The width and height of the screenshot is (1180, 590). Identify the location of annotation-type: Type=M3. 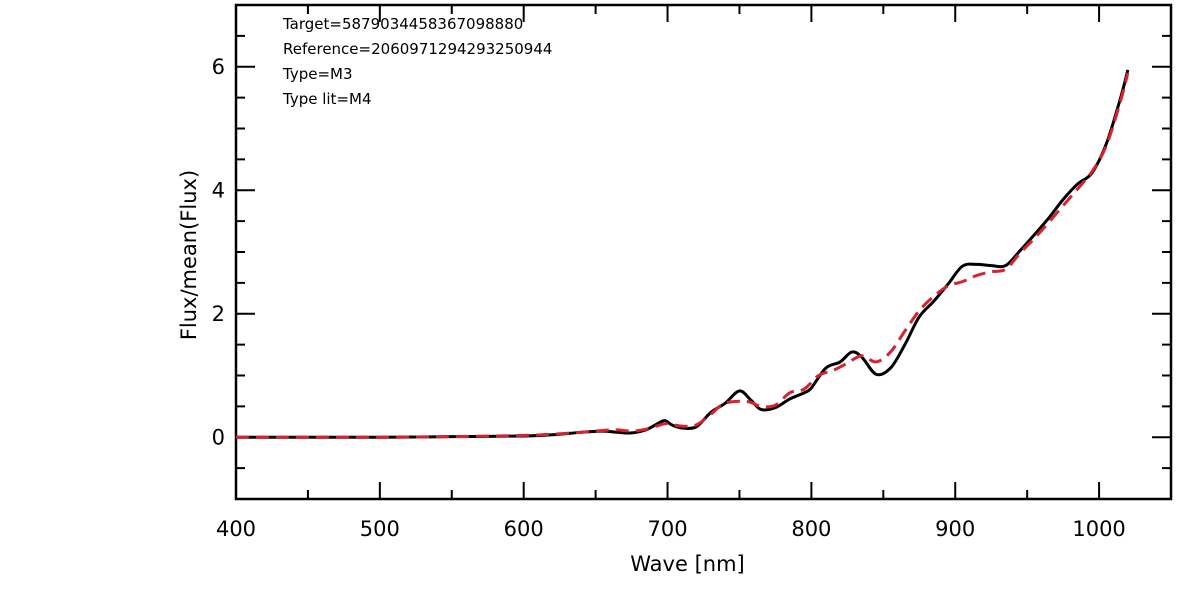
(317, 74).